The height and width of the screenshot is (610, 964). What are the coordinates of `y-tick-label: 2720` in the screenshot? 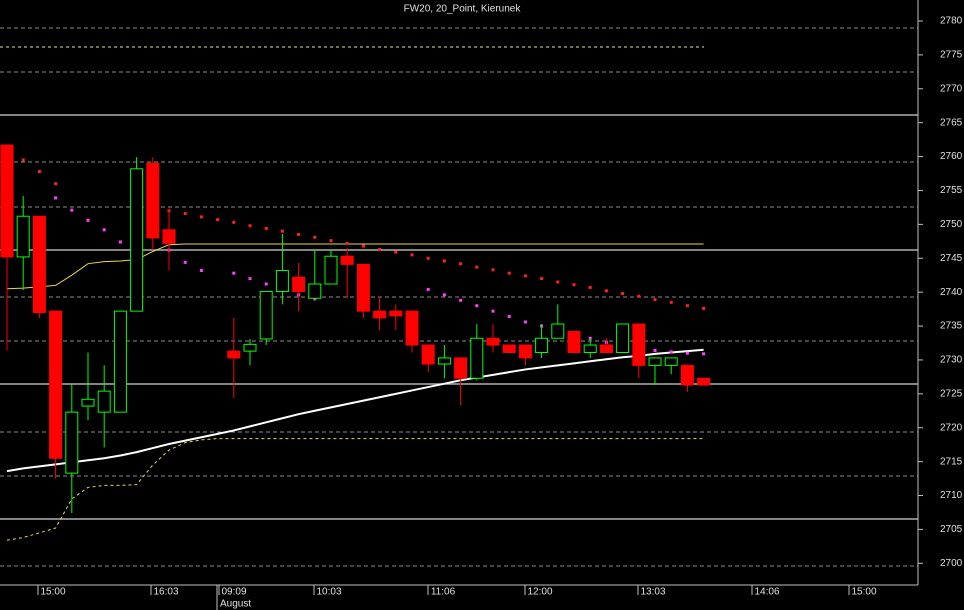 It's located at (951, 427).